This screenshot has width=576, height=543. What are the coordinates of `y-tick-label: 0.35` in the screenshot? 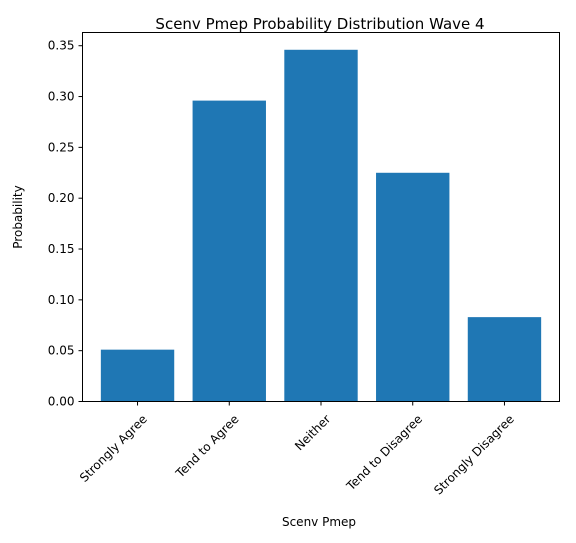 It's located at (61, 46).